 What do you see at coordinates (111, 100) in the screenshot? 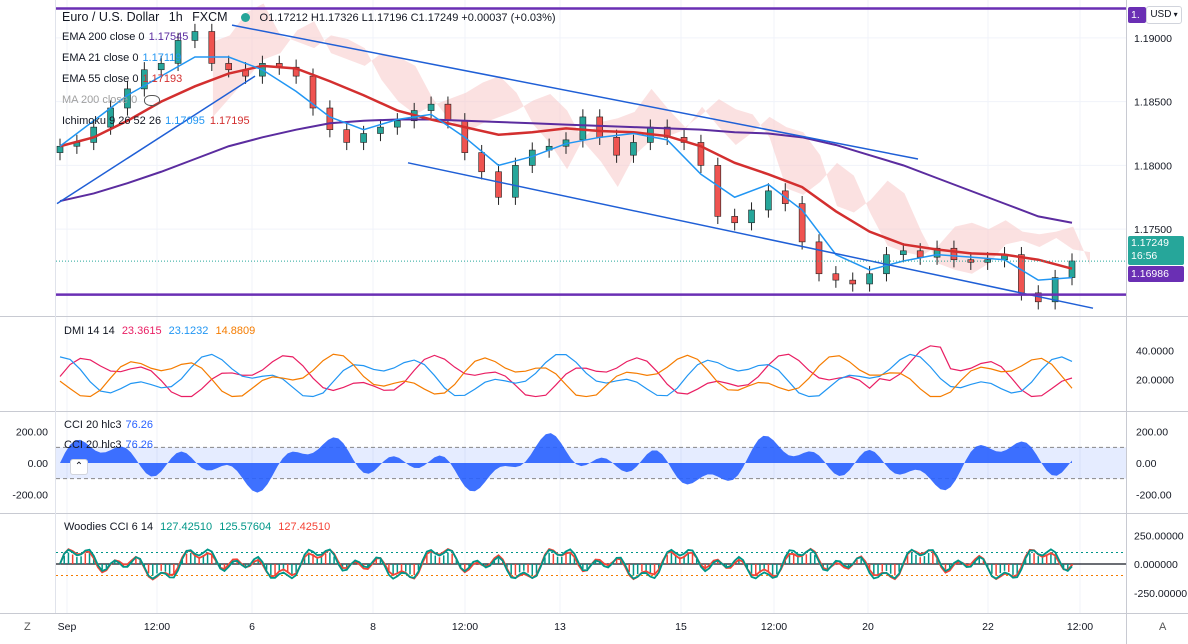
I see `indicator-ma200: MA 200 close 0` at bounding box center [111, 100].